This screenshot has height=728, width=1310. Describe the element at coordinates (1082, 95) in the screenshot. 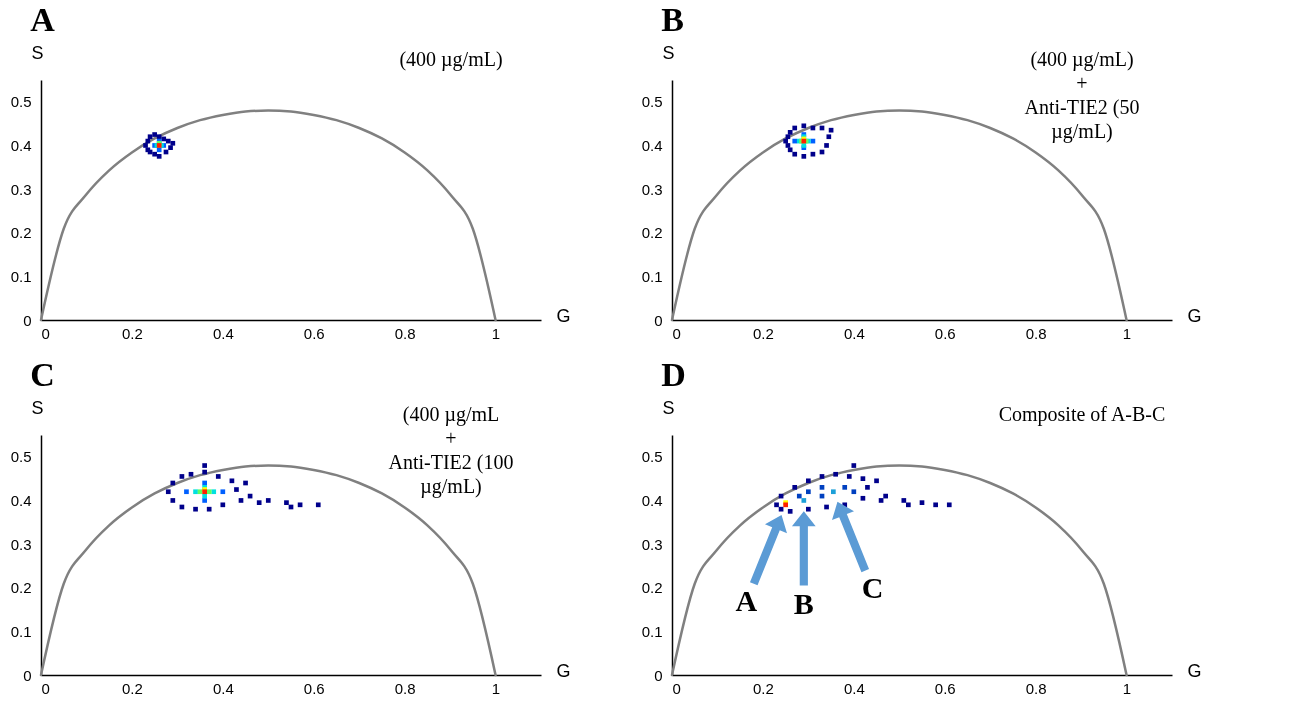

I see `annotation: (400 µg/mL) + Anti-TIE2 (50 µg/mL)` at that location.